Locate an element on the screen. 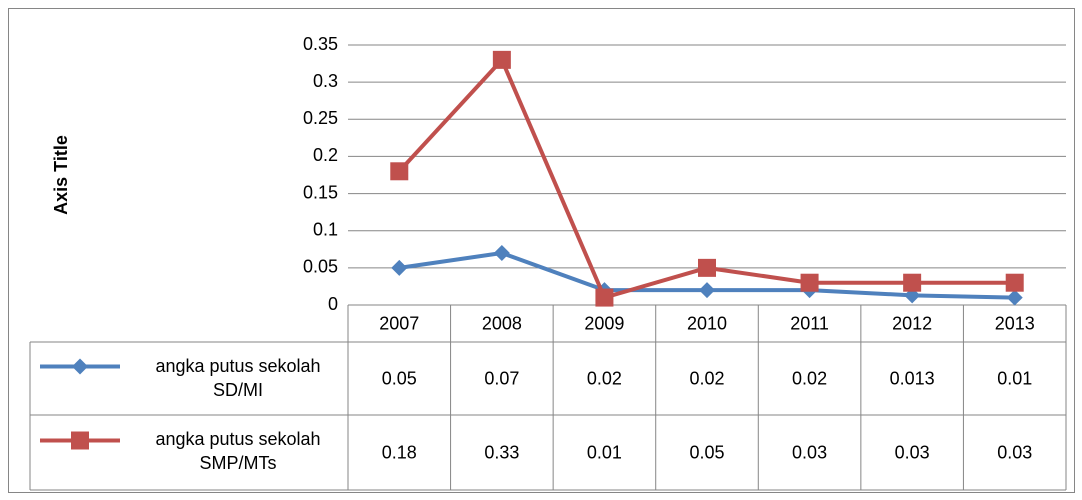 The image size is (1082, 500). y-tick-label: 0 is located at coordinates (333, 304).